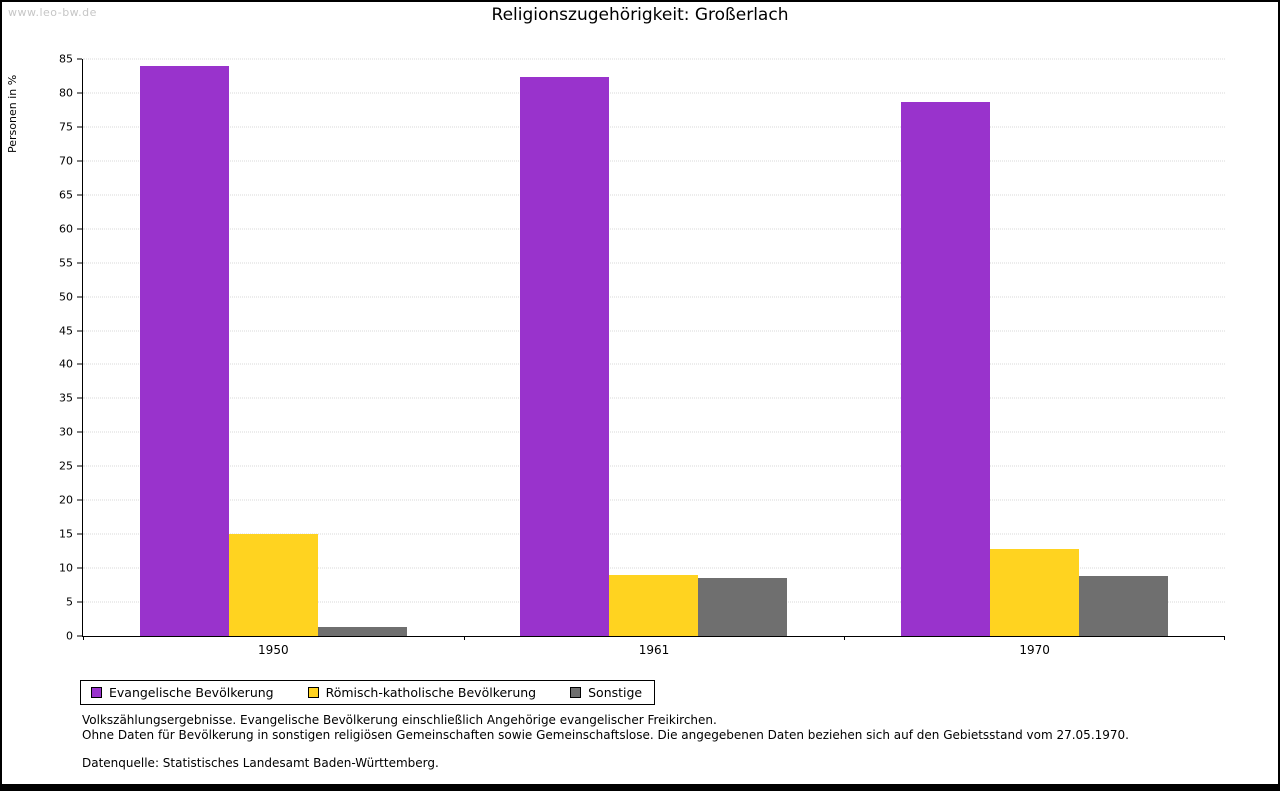 The width and height of the screenshot is (1280, 791). I want to click on y-tick-label: 25, so click(66, 466).